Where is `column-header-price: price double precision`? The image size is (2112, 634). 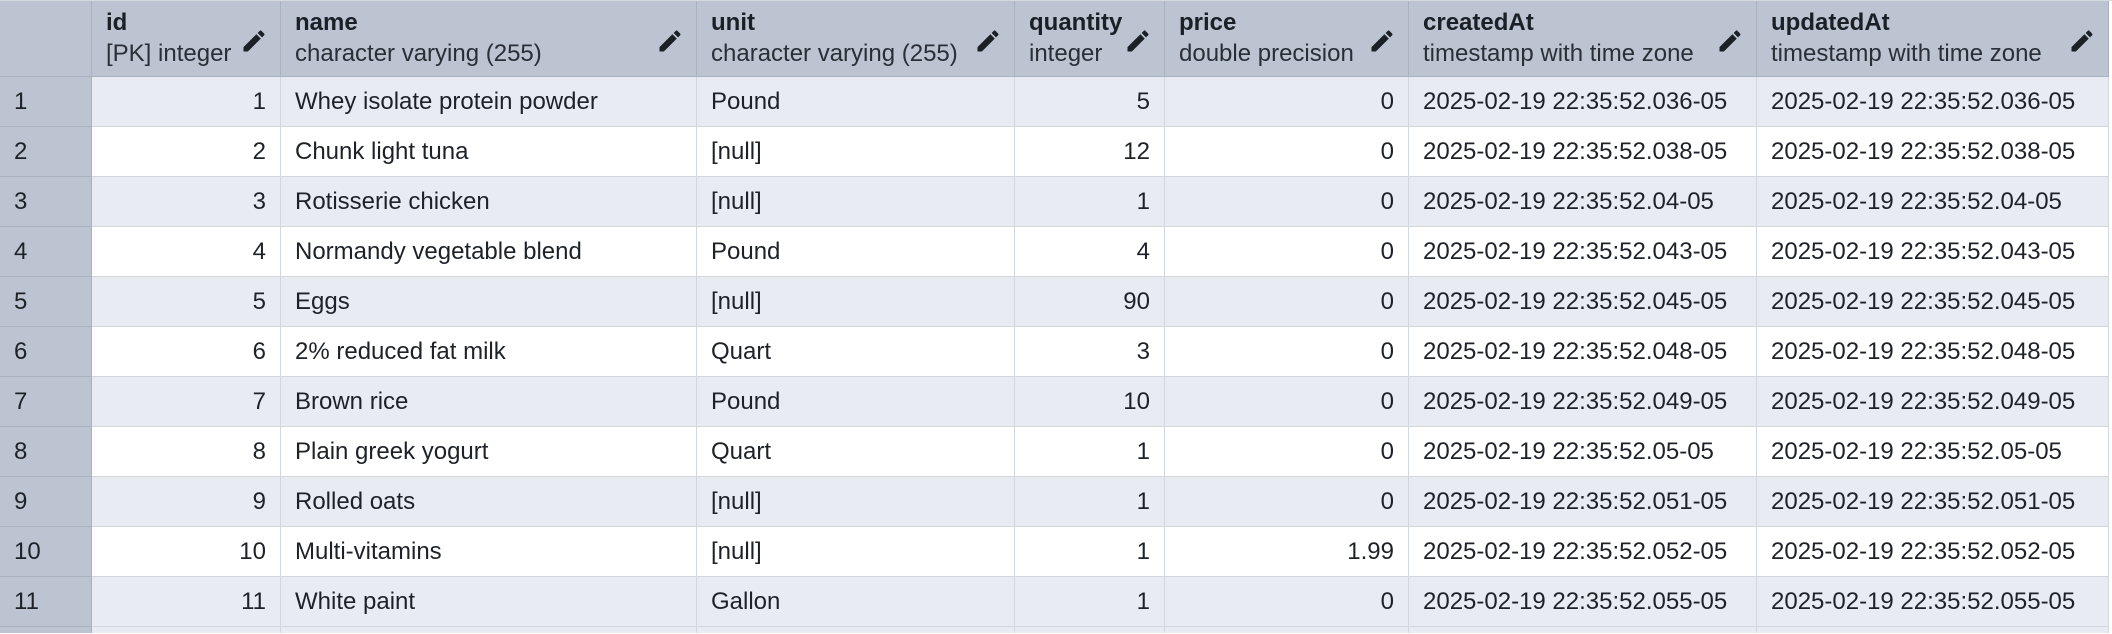
column-header-price: price double precision is located at coordinates (1287, 39).